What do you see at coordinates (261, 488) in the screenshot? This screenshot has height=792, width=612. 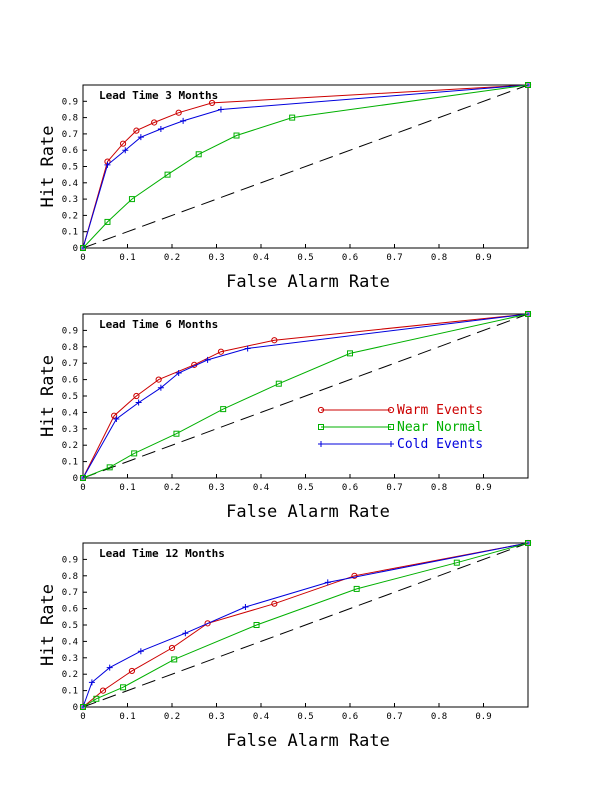 I see `x-tick-label: 0.4` at bounding box center [261, 488].